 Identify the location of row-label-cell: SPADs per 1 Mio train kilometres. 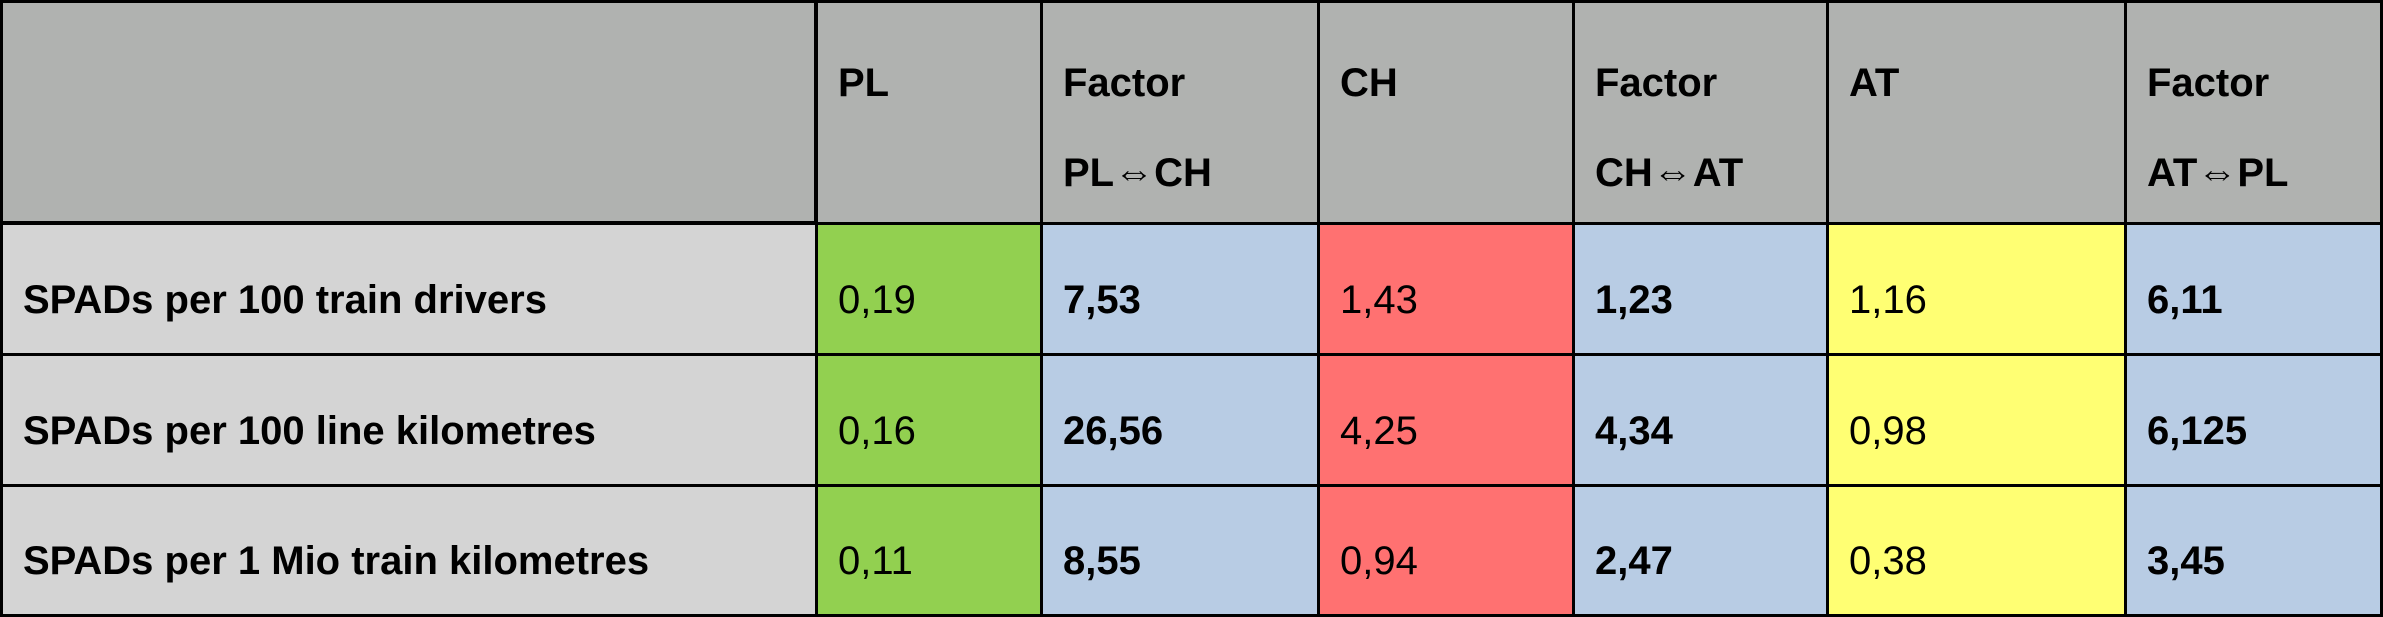
(409, 550).